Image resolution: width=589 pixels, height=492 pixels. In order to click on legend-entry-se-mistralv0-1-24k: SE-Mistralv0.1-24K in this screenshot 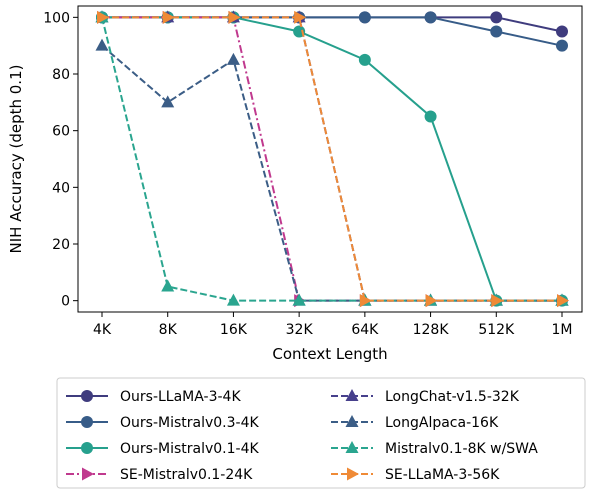, I will do `click(159, 475)`.